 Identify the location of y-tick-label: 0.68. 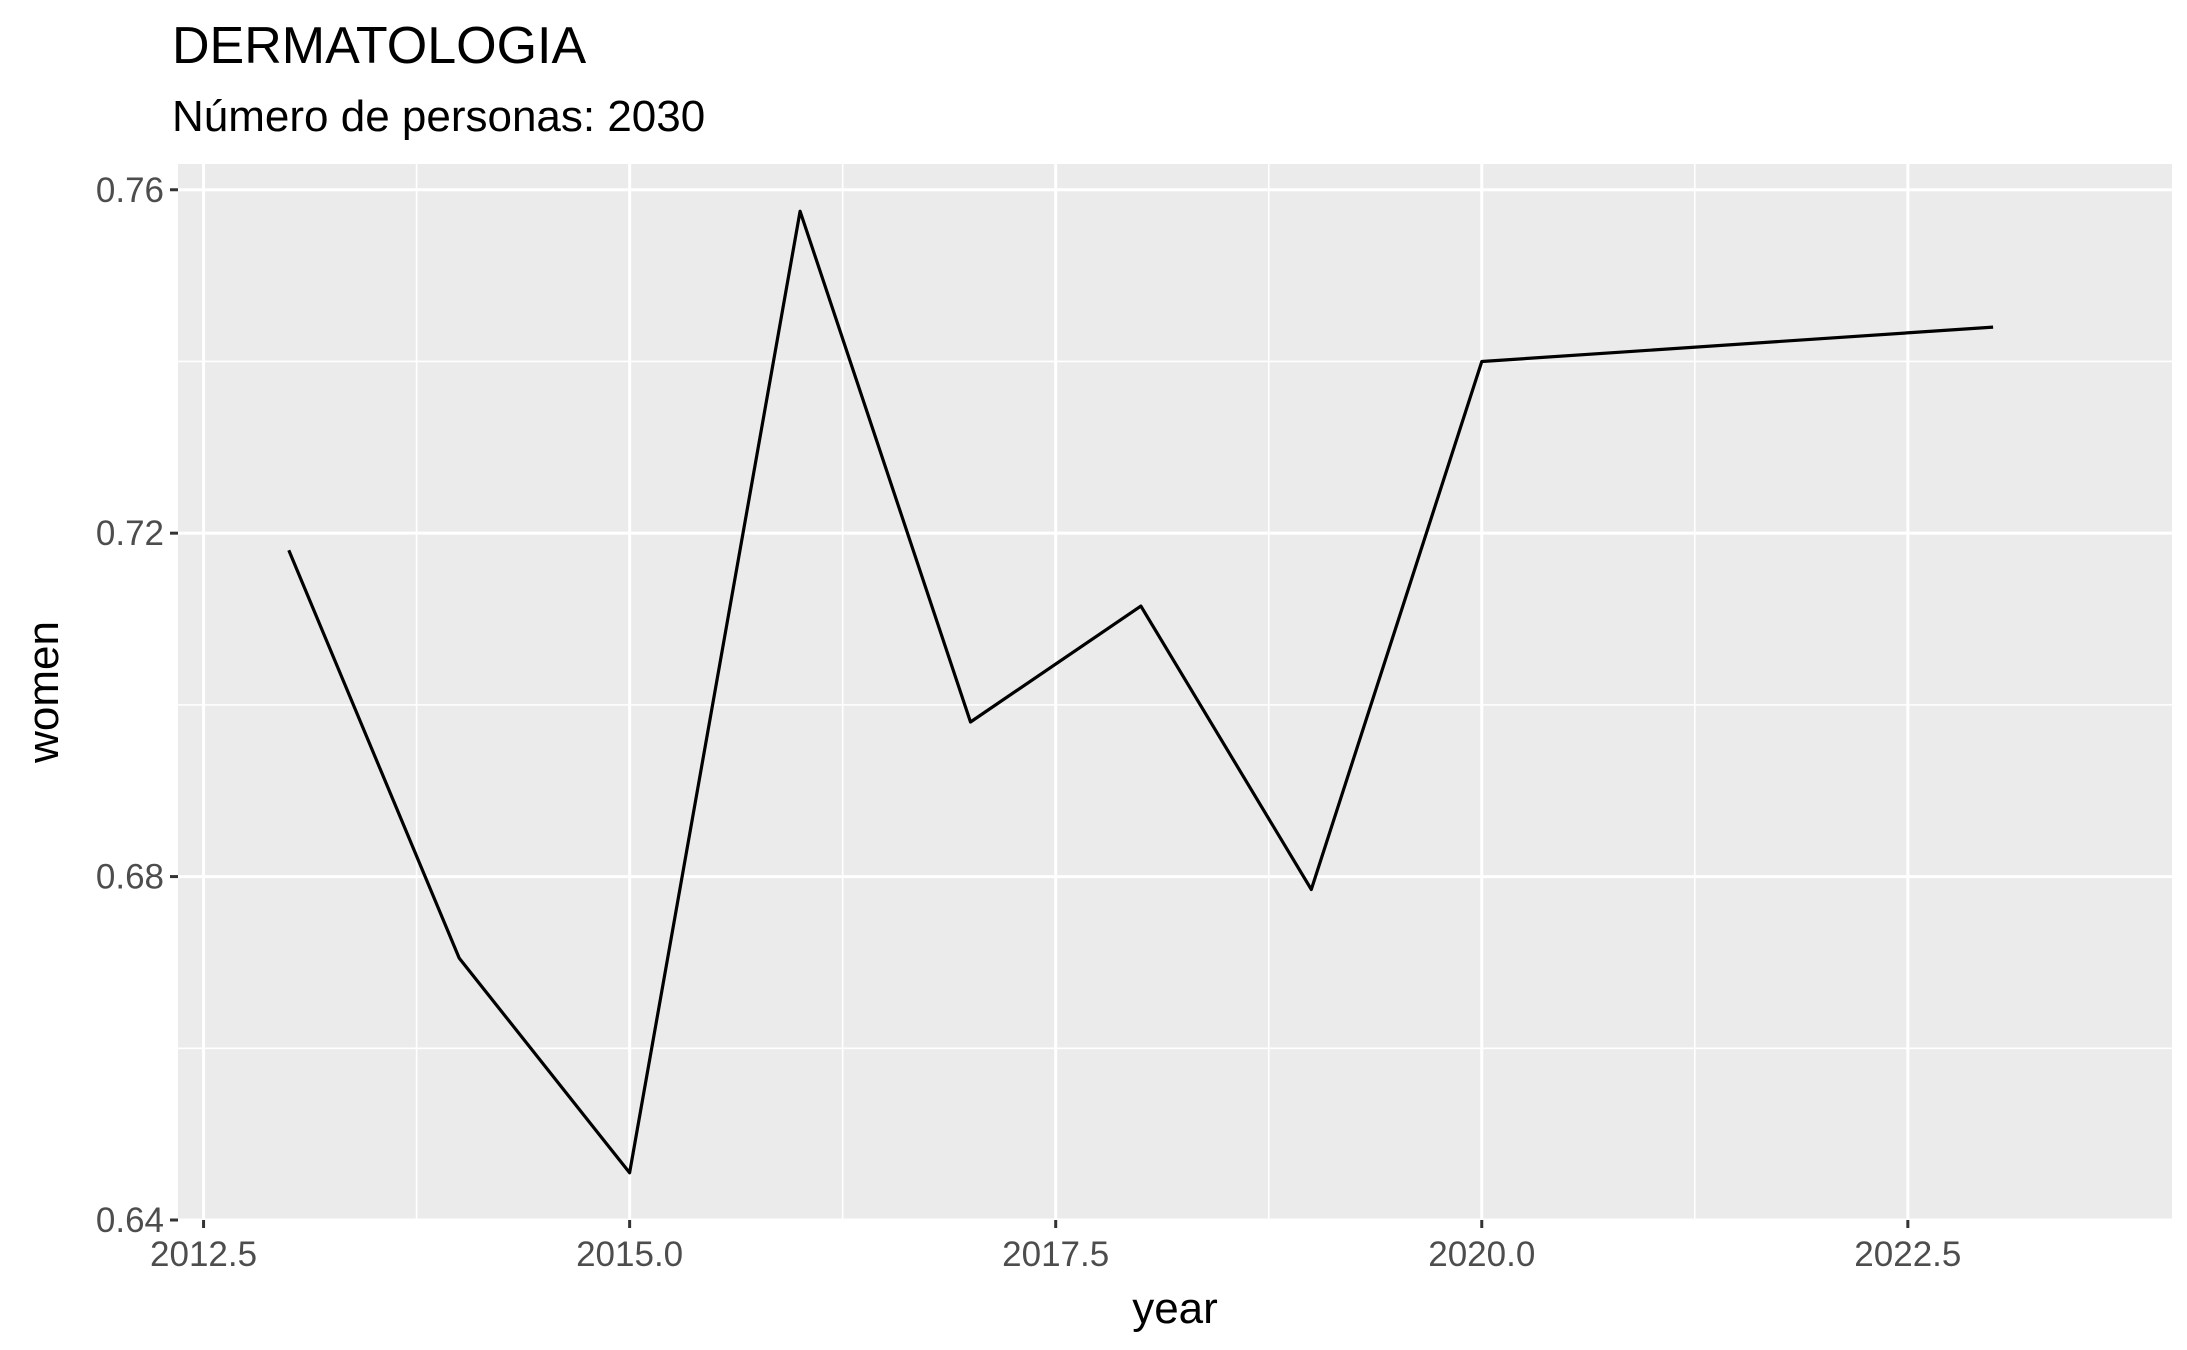
(130, 877).